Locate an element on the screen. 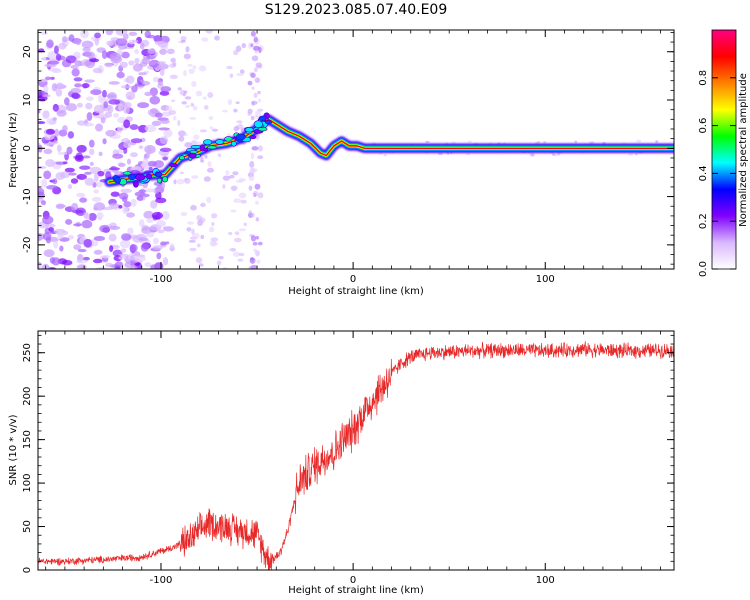 This screenshot has height=600, width=750. colorbar-tick-label: 0.0 is located at coordinates (703, 269).